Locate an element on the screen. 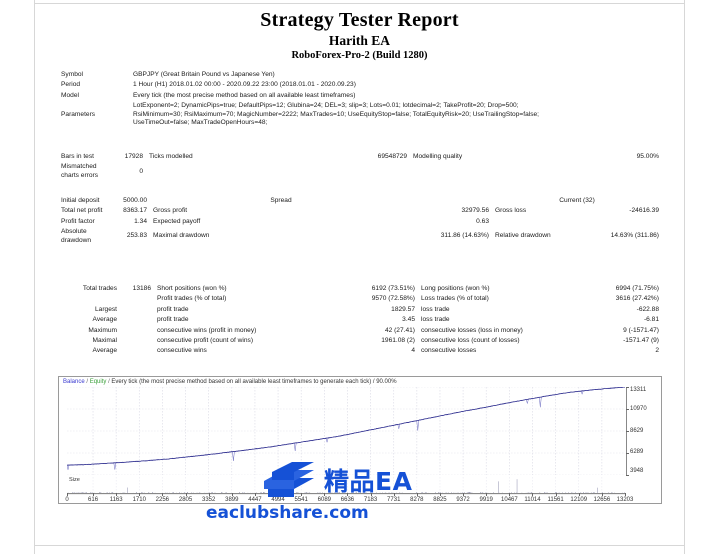 The width and height of the screenshot is (719, 554). row2-value is located at coordinates (137, 299).